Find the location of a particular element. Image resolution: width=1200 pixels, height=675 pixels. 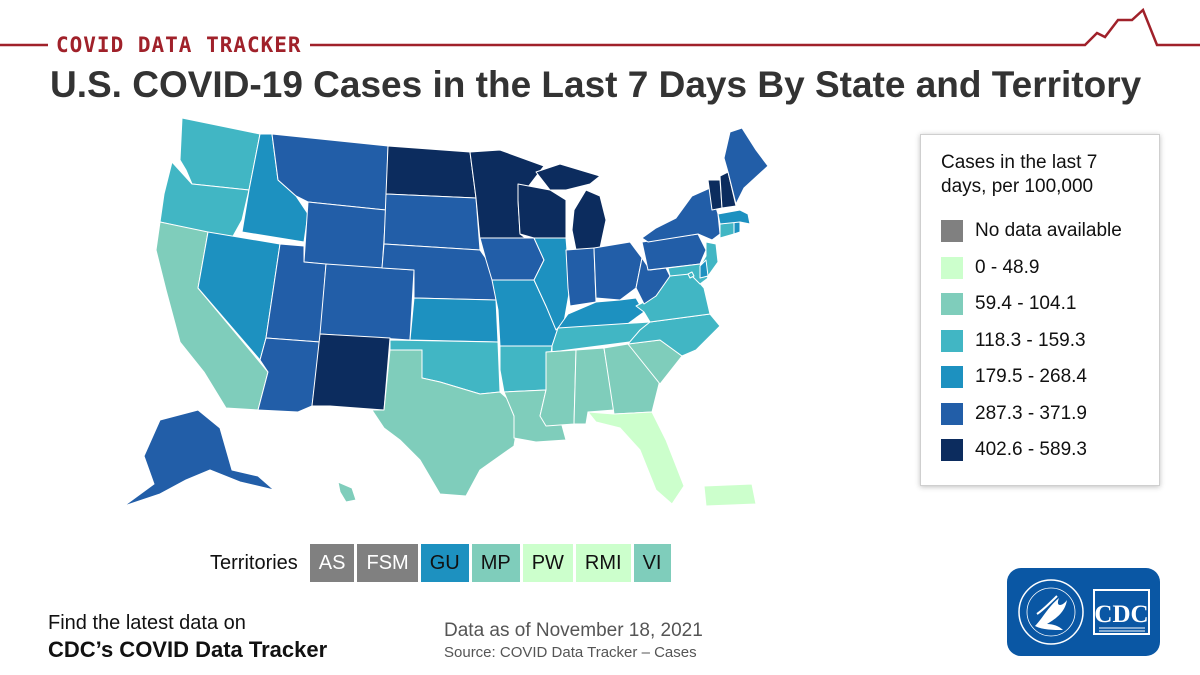

footer-cta-line1: Find the latest data on is located at coordinates (147, 623).